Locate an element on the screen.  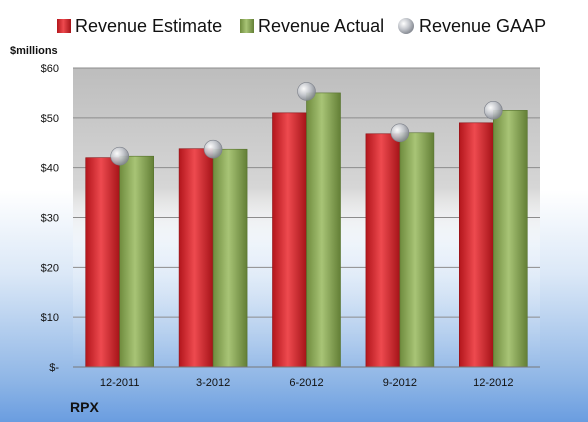
y-tick-label: $40 is located at coordinates (50, 169).